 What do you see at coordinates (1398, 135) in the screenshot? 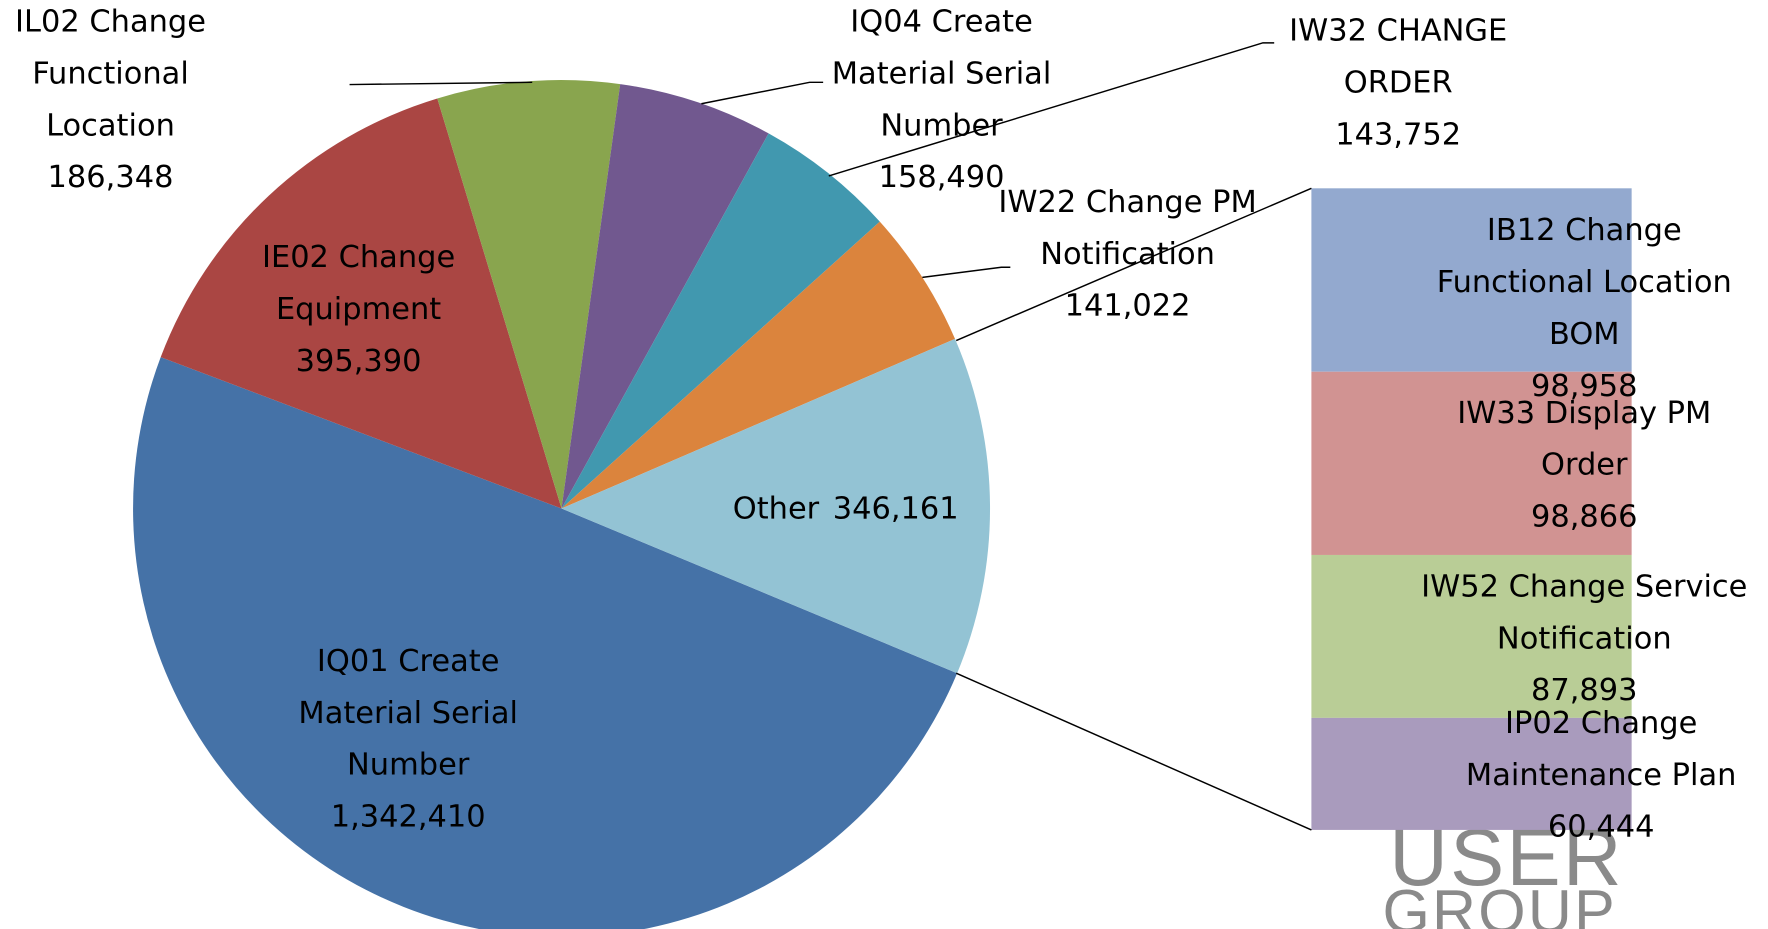
I see `slice-value: 143,752` at bounding box center [1398, 135].